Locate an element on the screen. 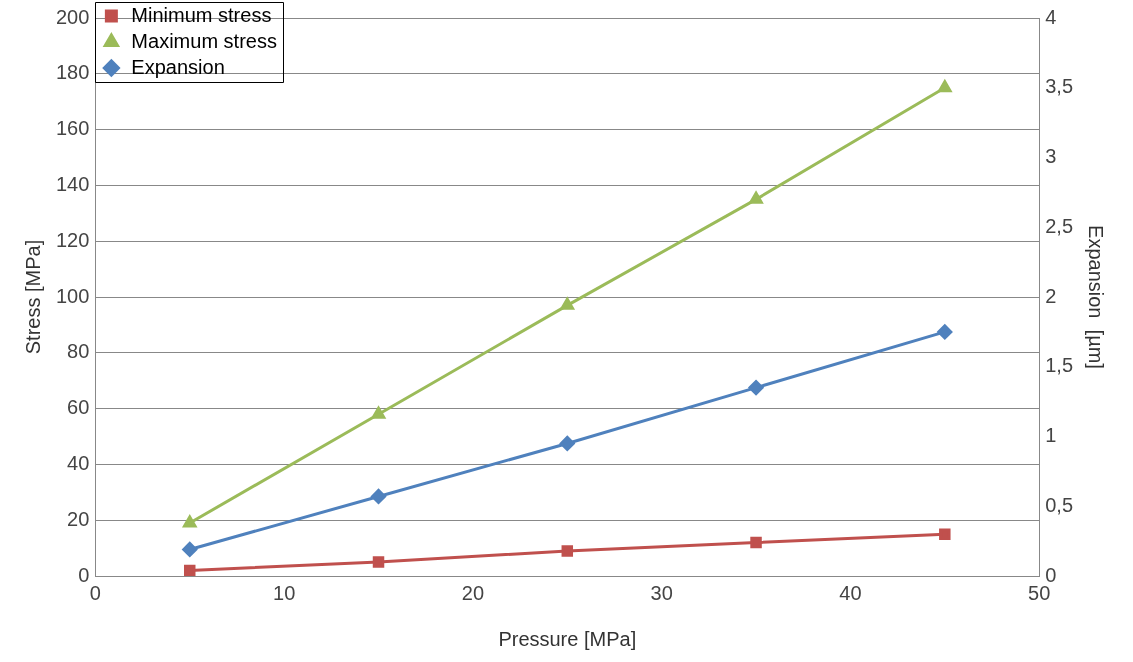 Image resolution: width=1133 pixels, height=662 pixels. y-tick-label: 160 is located at coordinates (72, 128).